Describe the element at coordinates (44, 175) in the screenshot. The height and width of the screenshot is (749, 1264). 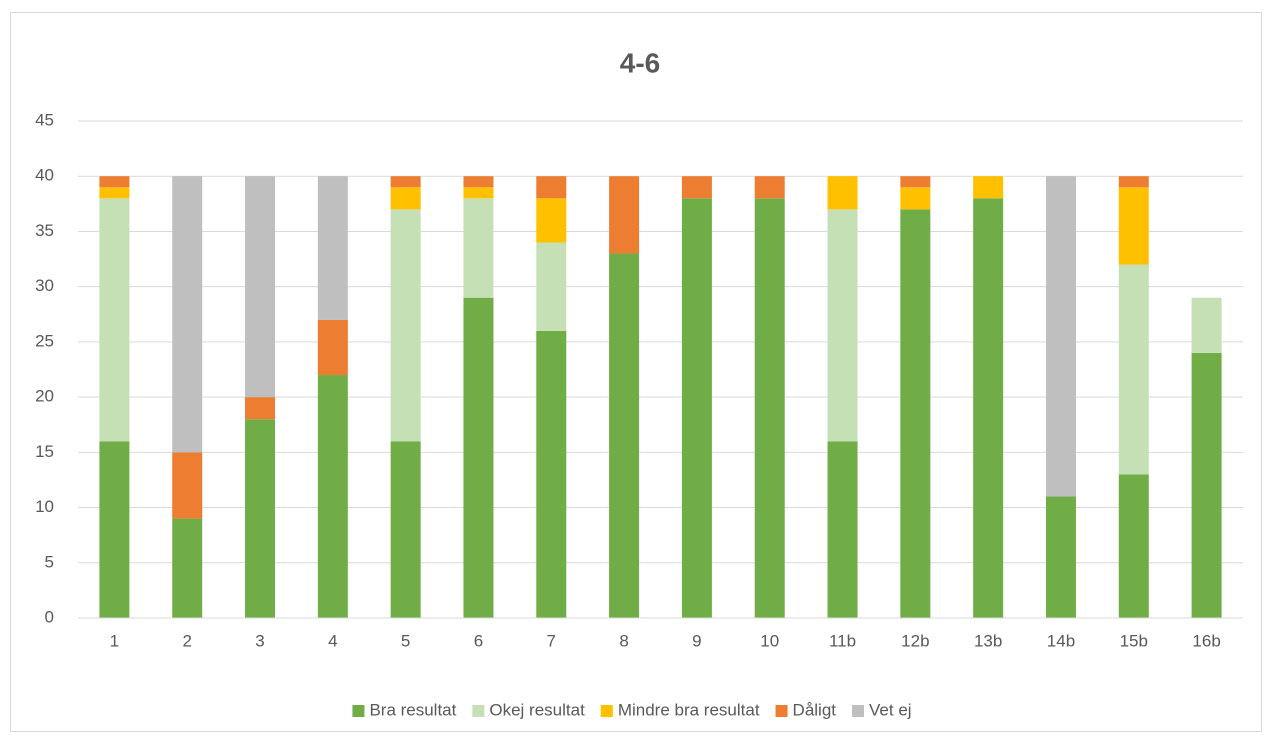
I see `y-tick-label: 40` at that location.